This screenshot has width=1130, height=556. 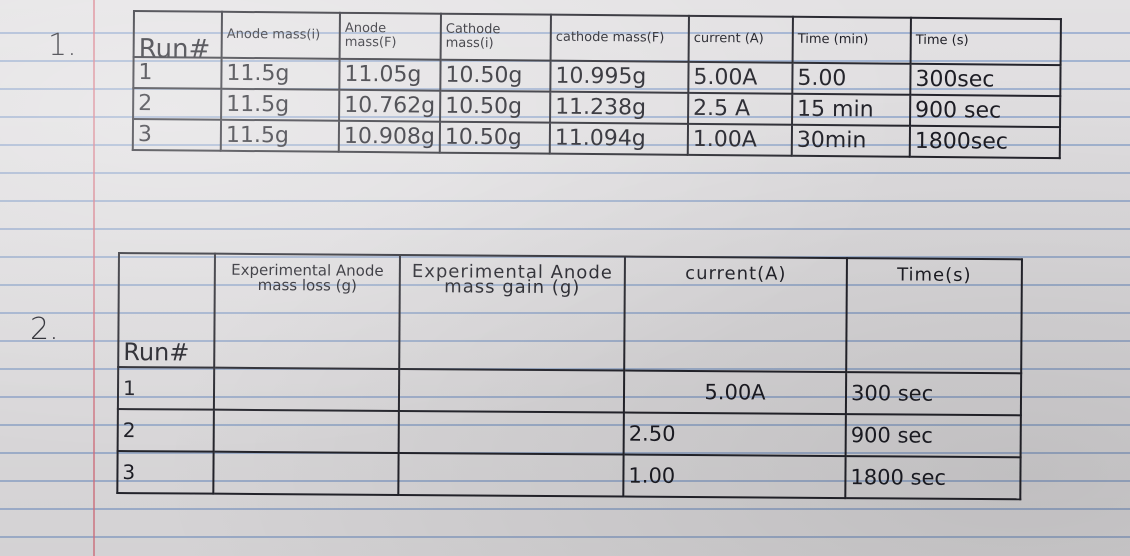 What do you see at coordinates (739, 139) in the screenshot?
I see `cell-current: 1.00A` at bounding box center [739, 139].